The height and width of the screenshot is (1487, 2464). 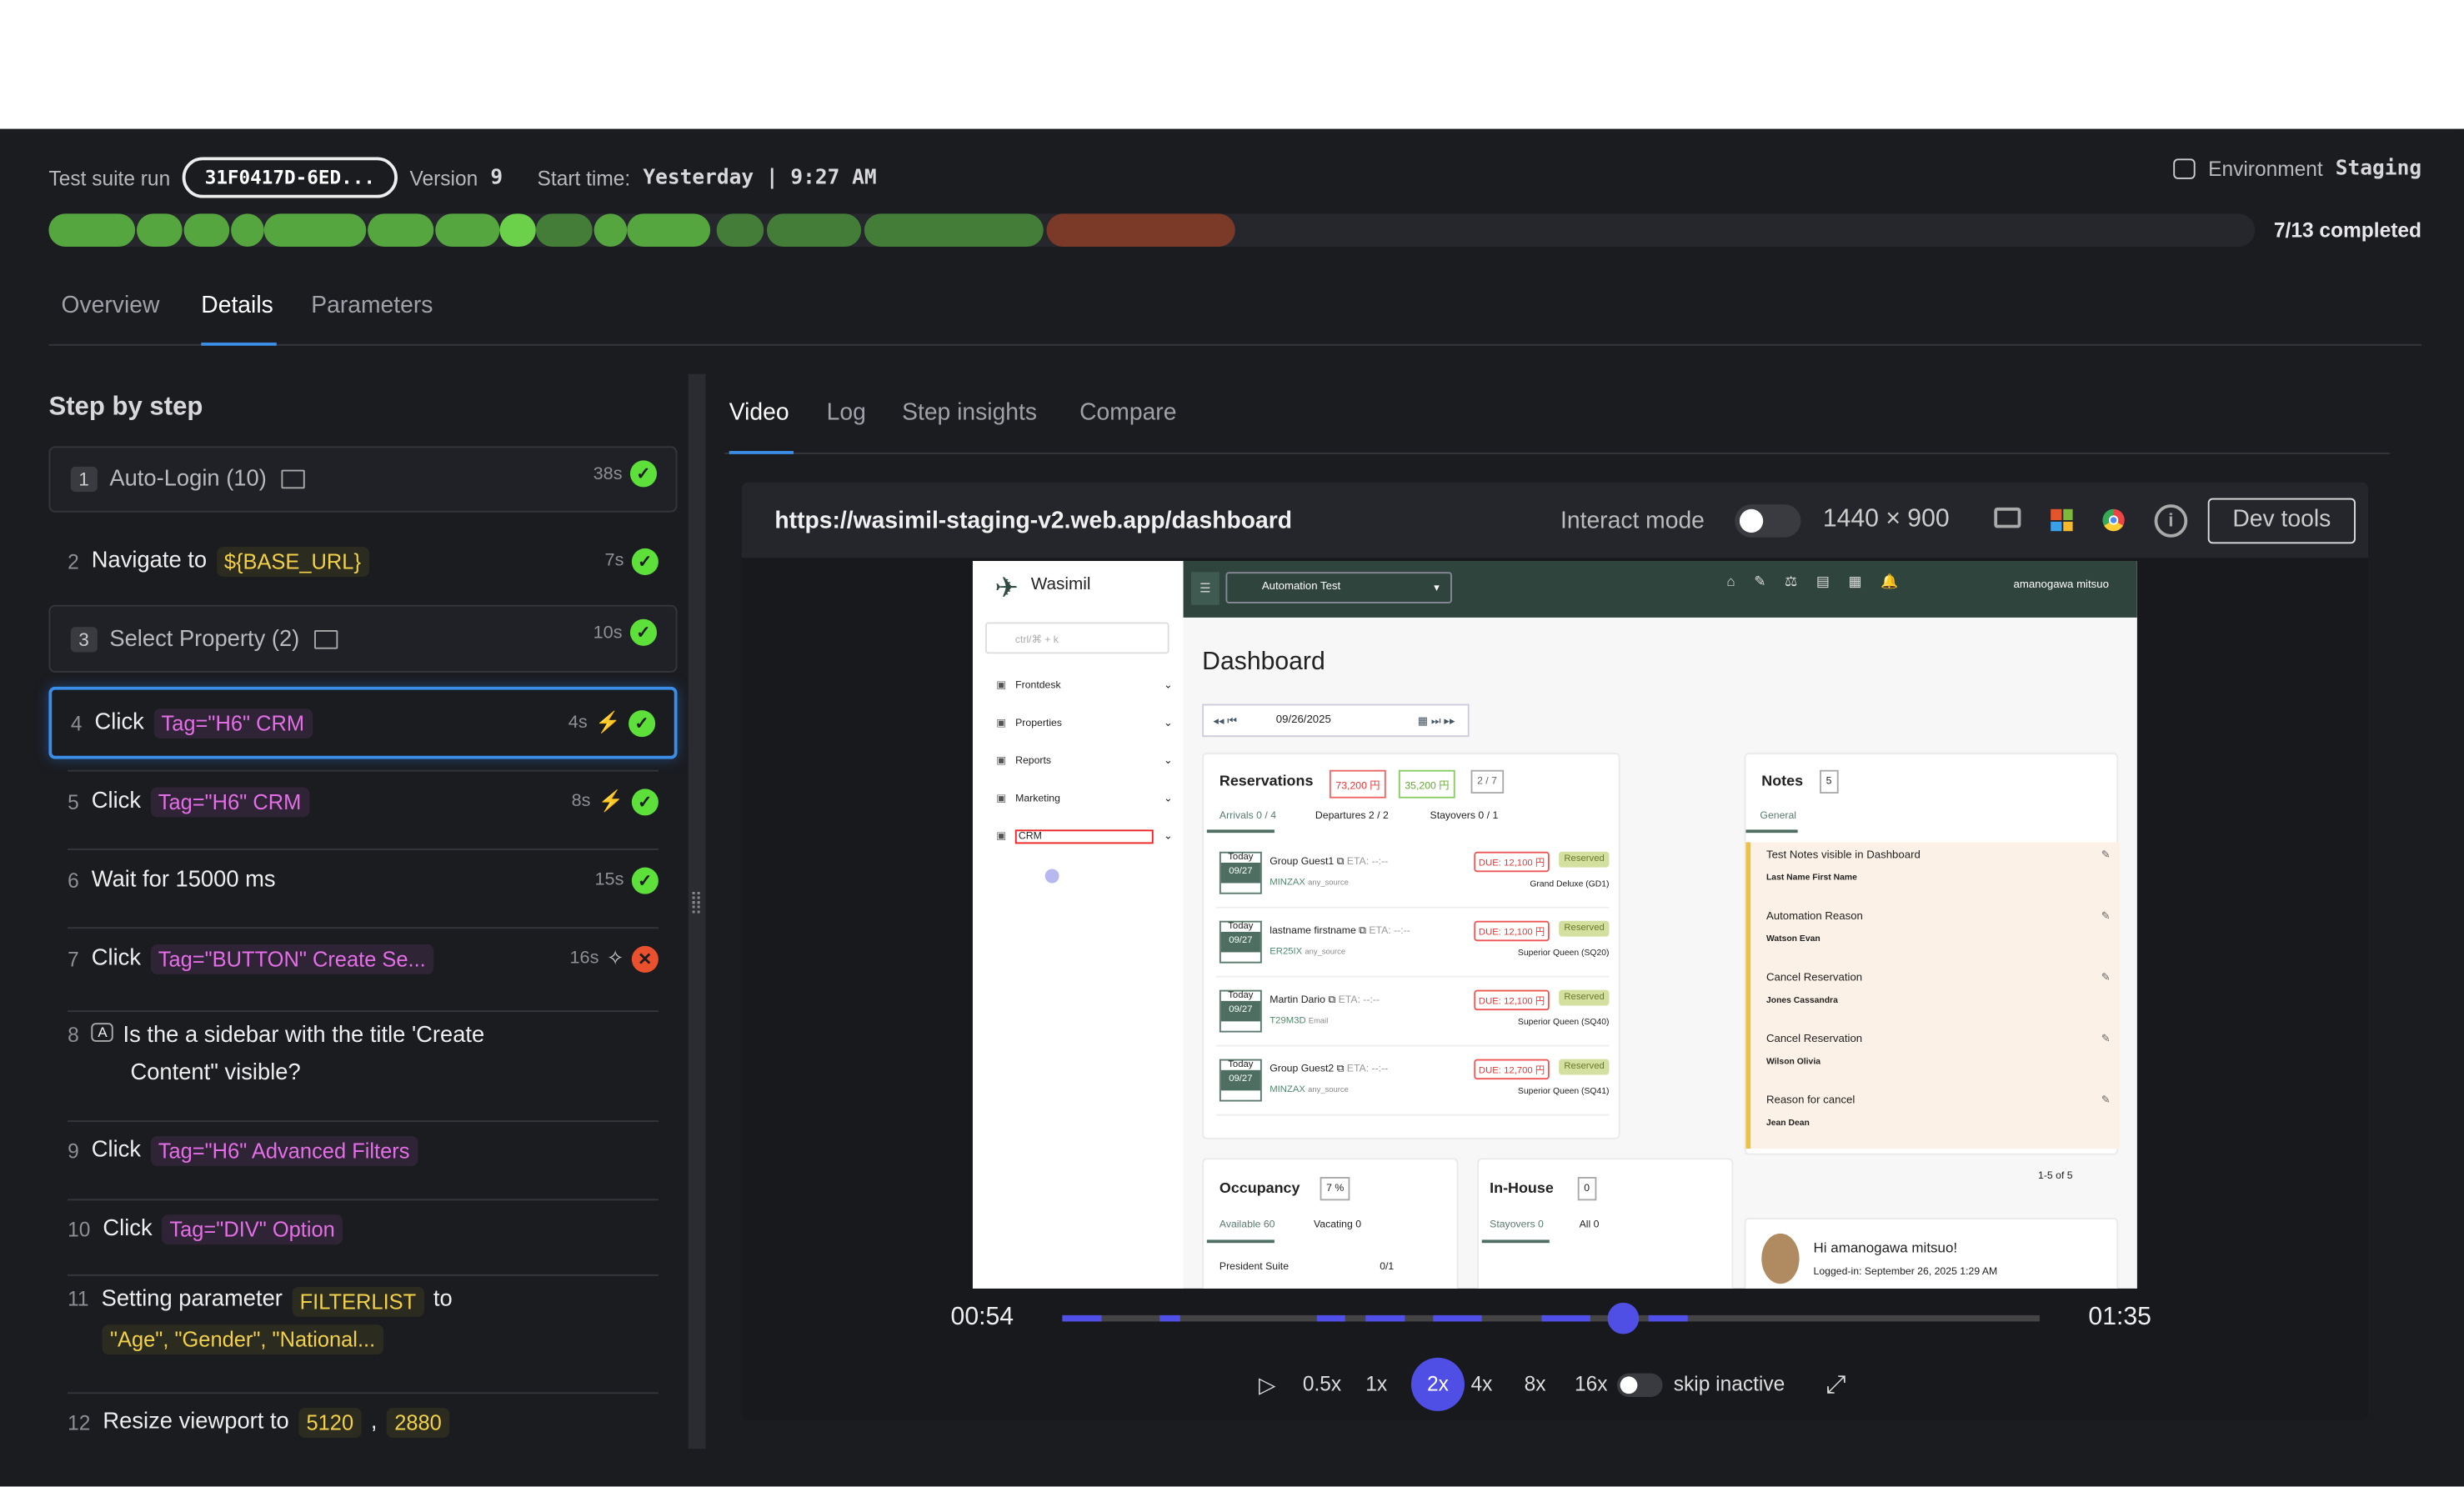 What do you see at coordinates (1768, 521) in the screenshot?
I see `interact-mode-toggle` at bounding box center [1768, 521].